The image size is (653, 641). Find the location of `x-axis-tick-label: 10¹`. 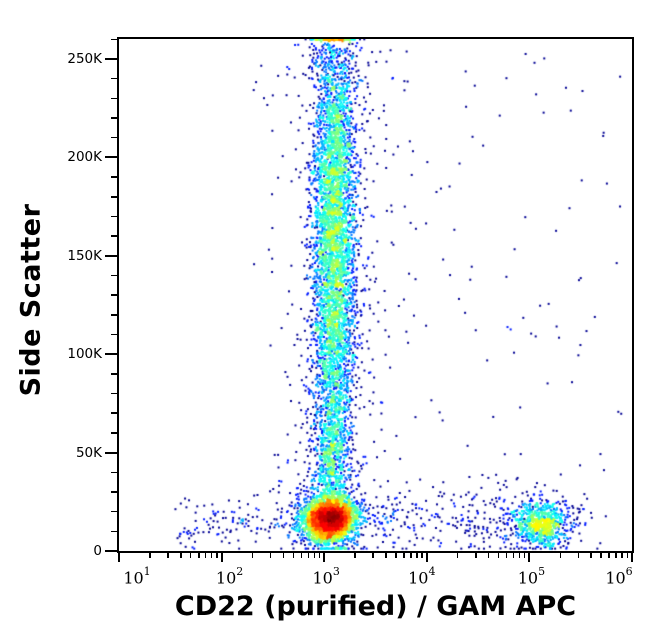

x-axis-tick-label: 10¹ is located at coordinates (137, 576).